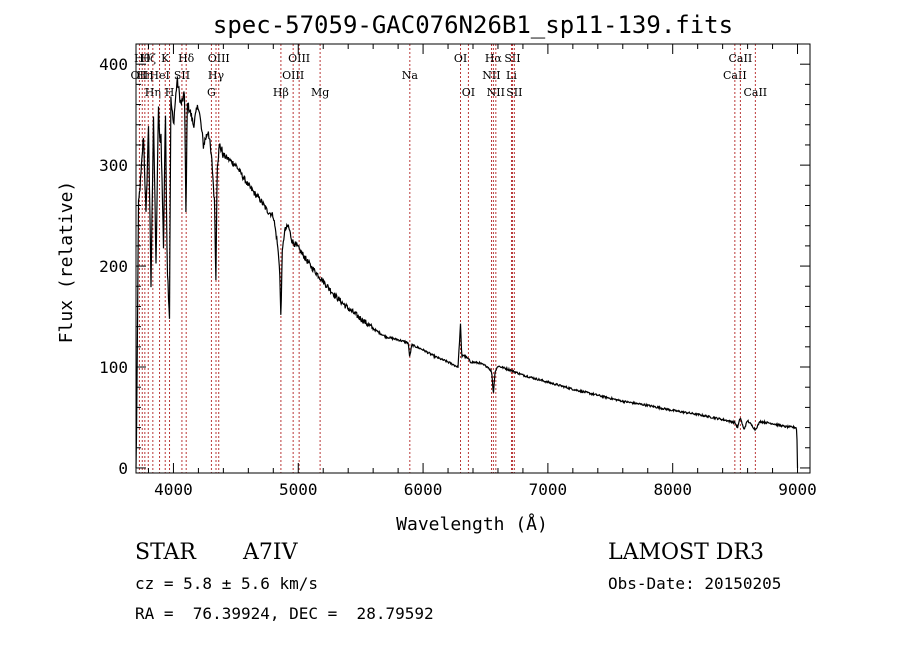 This screenshot has height=649, width=900. I want to click on x-tick-label-1: 5000, so click(298, 489).